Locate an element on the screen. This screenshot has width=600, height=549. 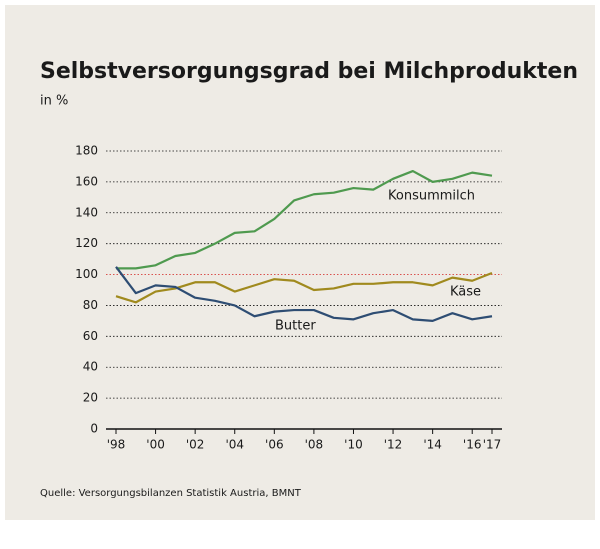
x-tick-label: '12 is located at coordinates (393, 445).